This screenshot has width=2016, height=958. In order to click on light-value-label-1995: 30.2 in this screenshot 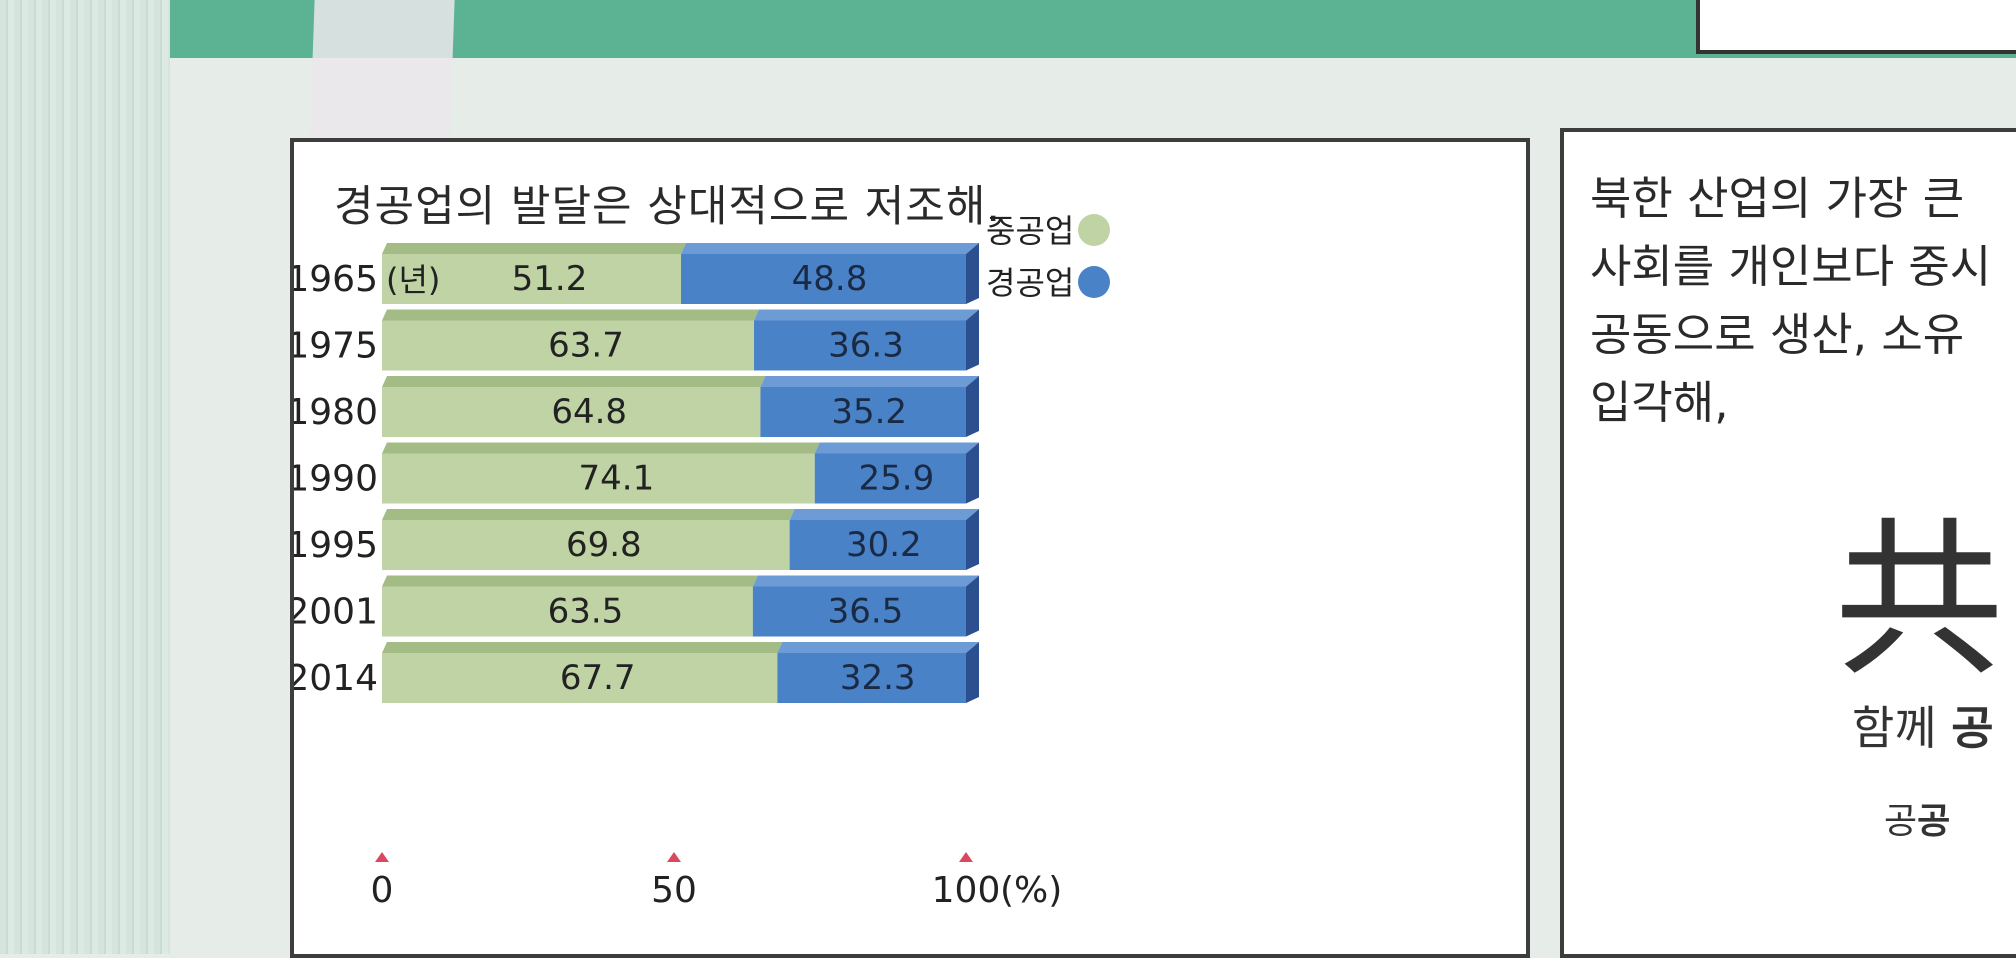, I will do `click(884, 545)`.